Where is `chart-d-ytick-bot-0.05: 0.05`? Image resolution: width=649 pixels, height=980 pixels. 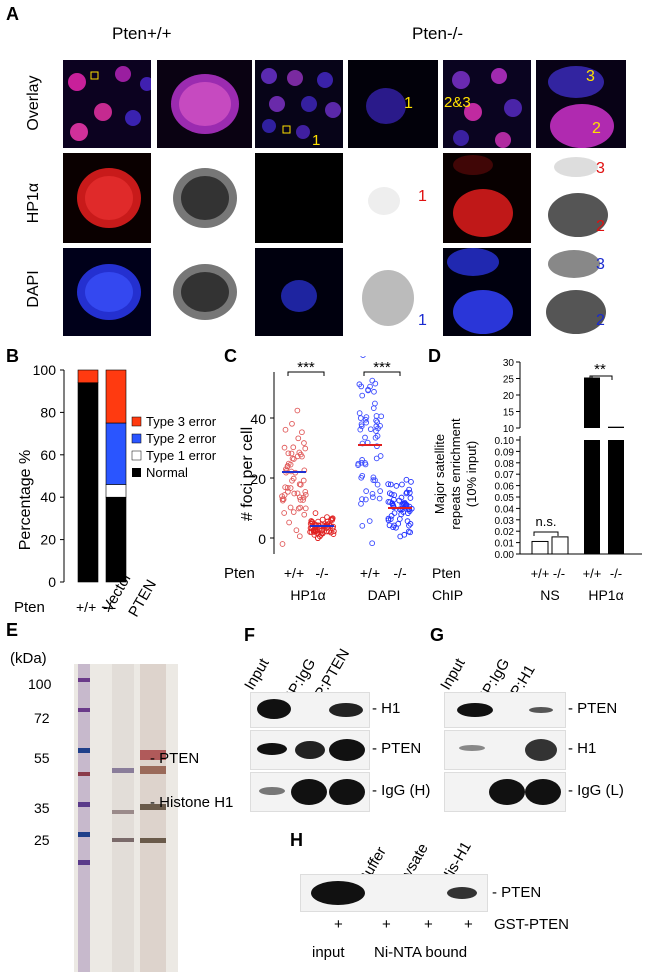
chart-d-ytick-bot-0.05: 0.05 is located at coordinates (505, 498).